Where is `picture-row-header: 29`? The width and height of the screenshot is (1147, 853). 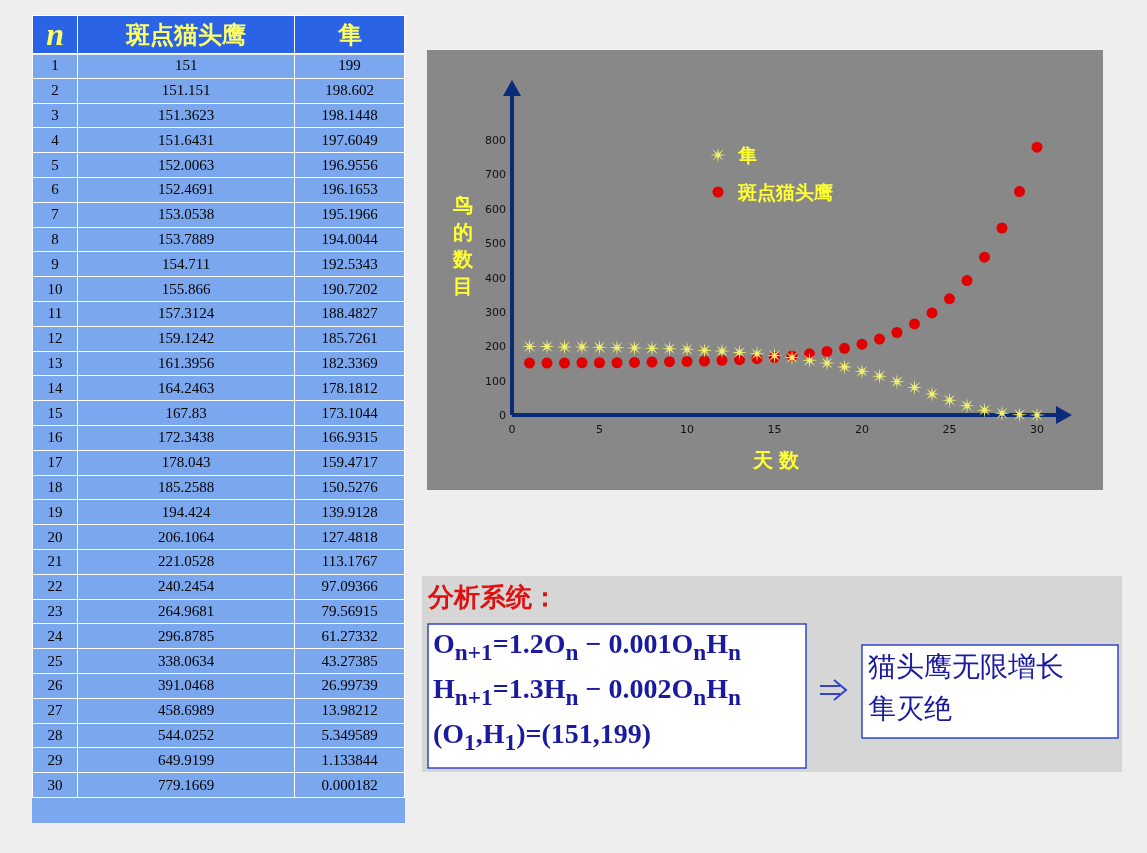
picture-row-header: 29 is located at coordinates (55, 760).